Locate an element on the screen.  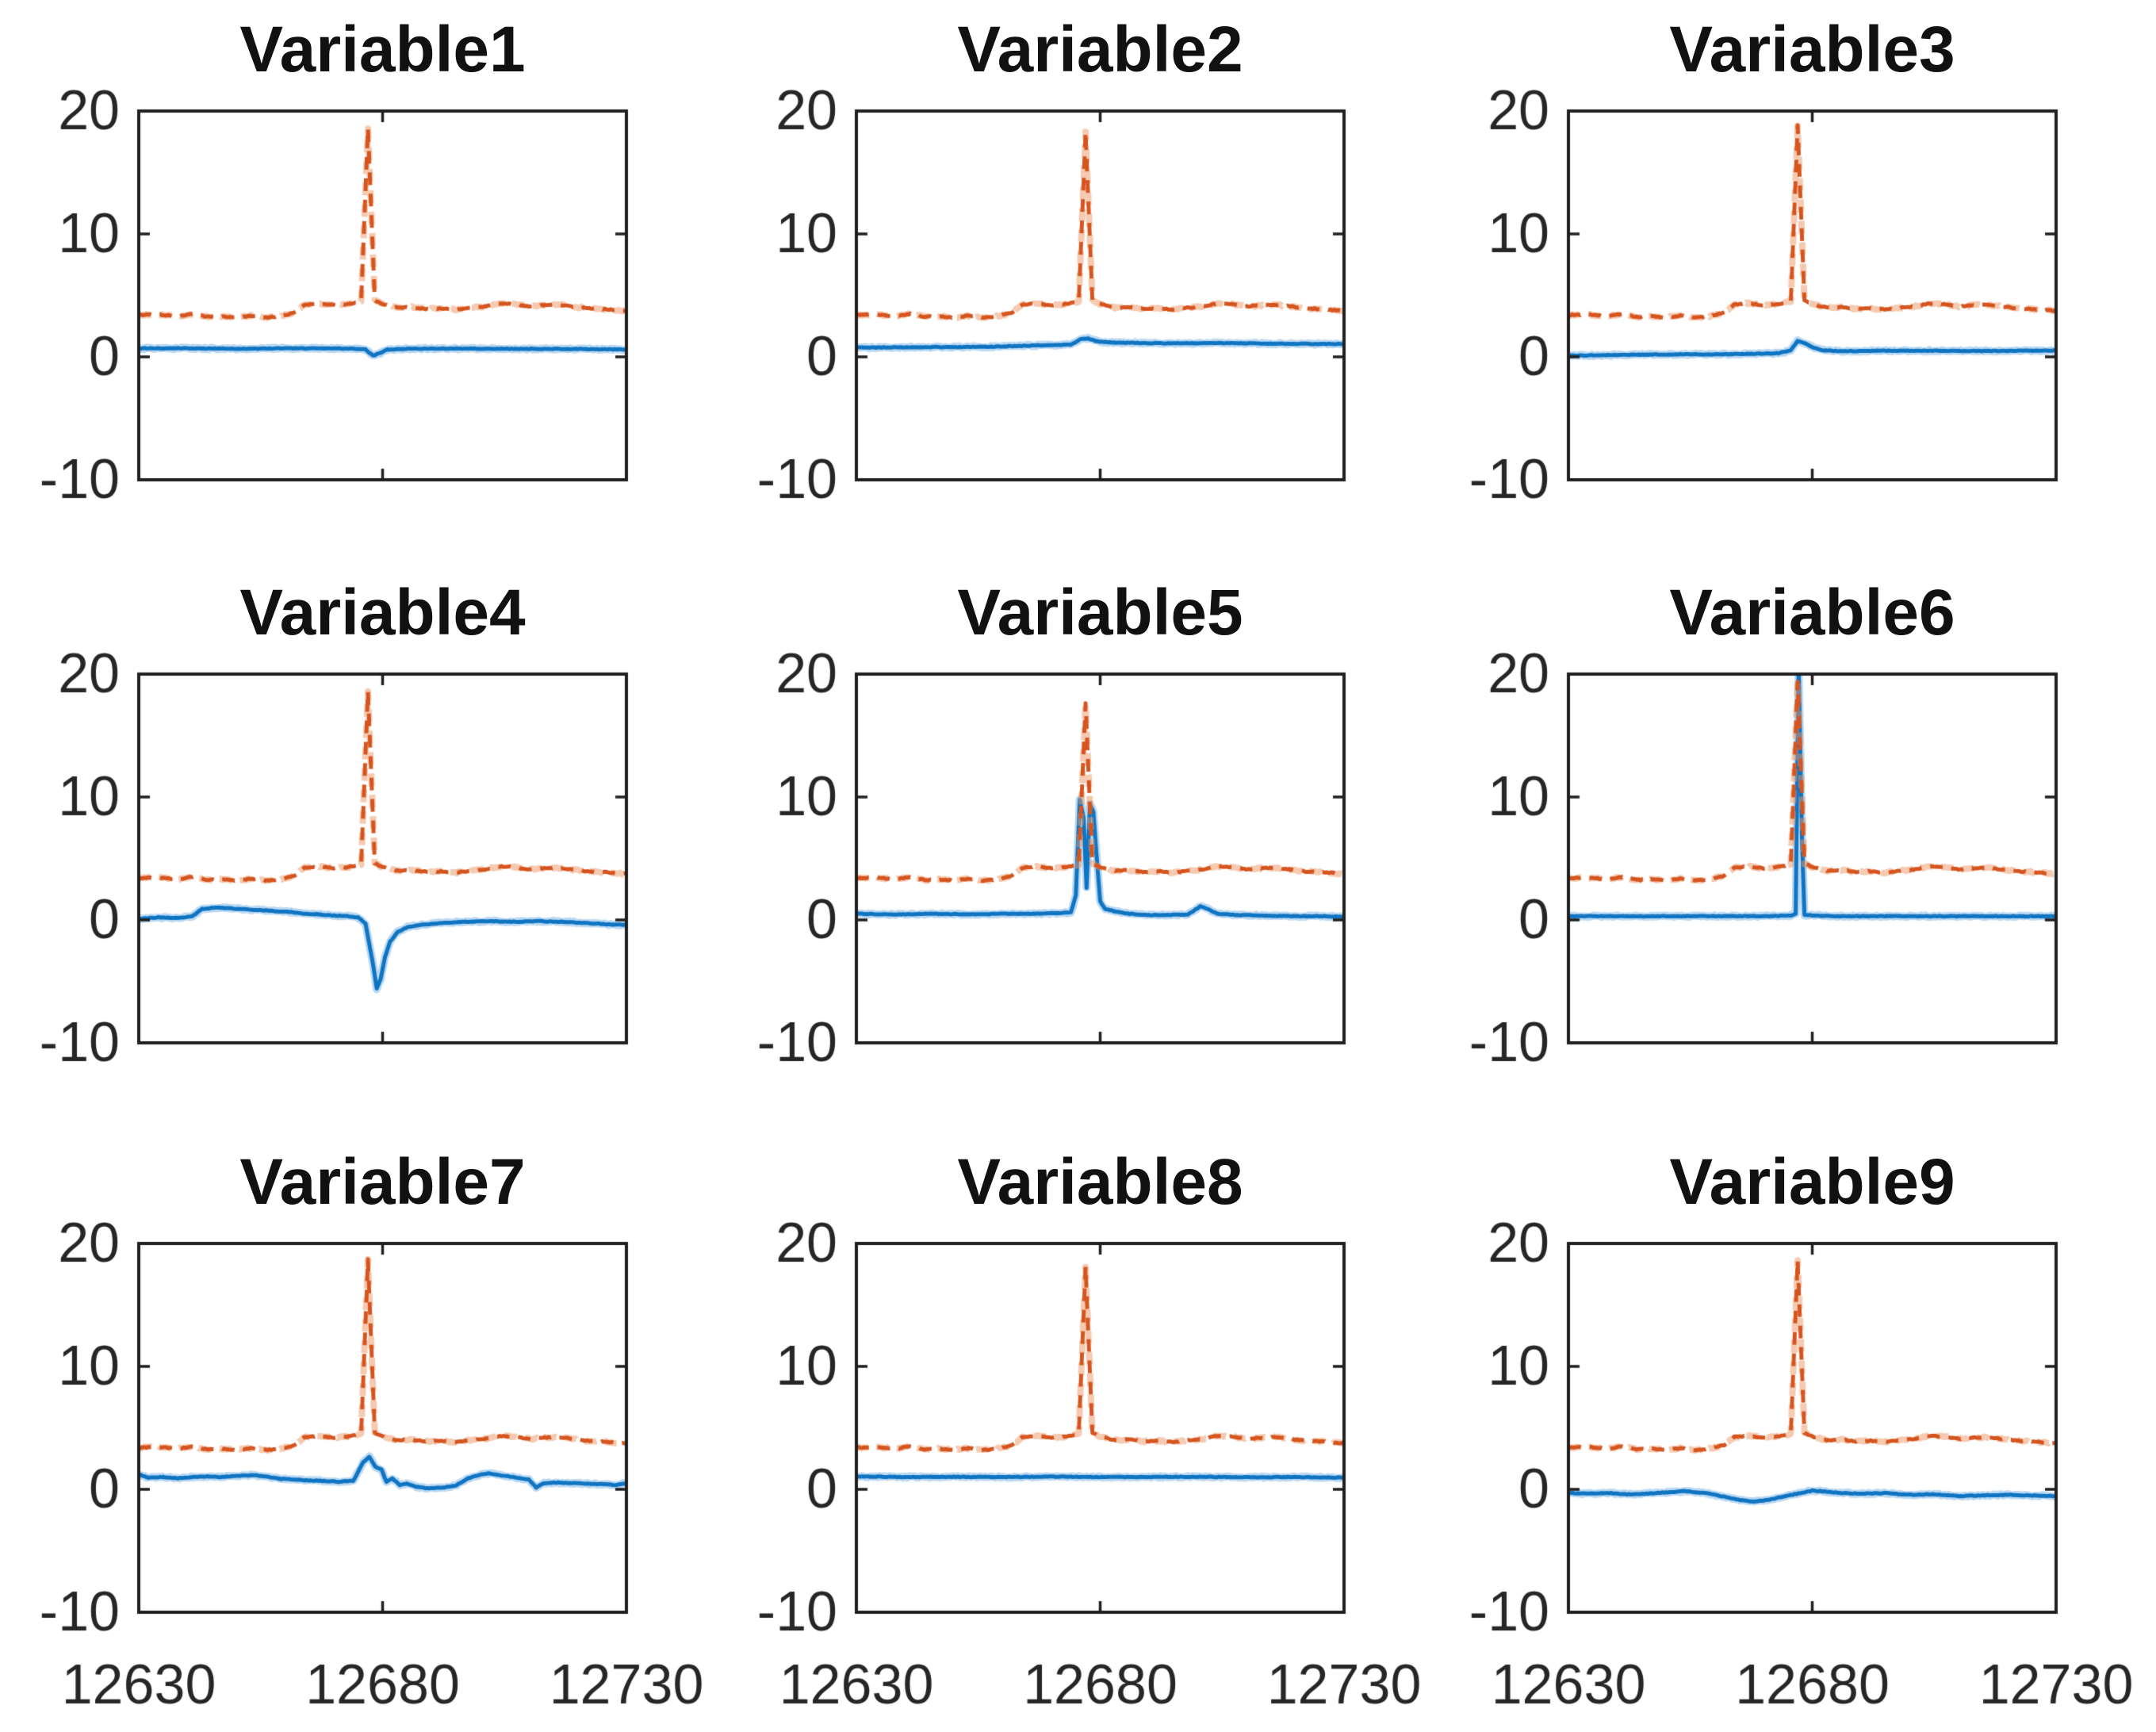
subplot-title-variable7: Variable7 is located at coordinates (382, 1182).